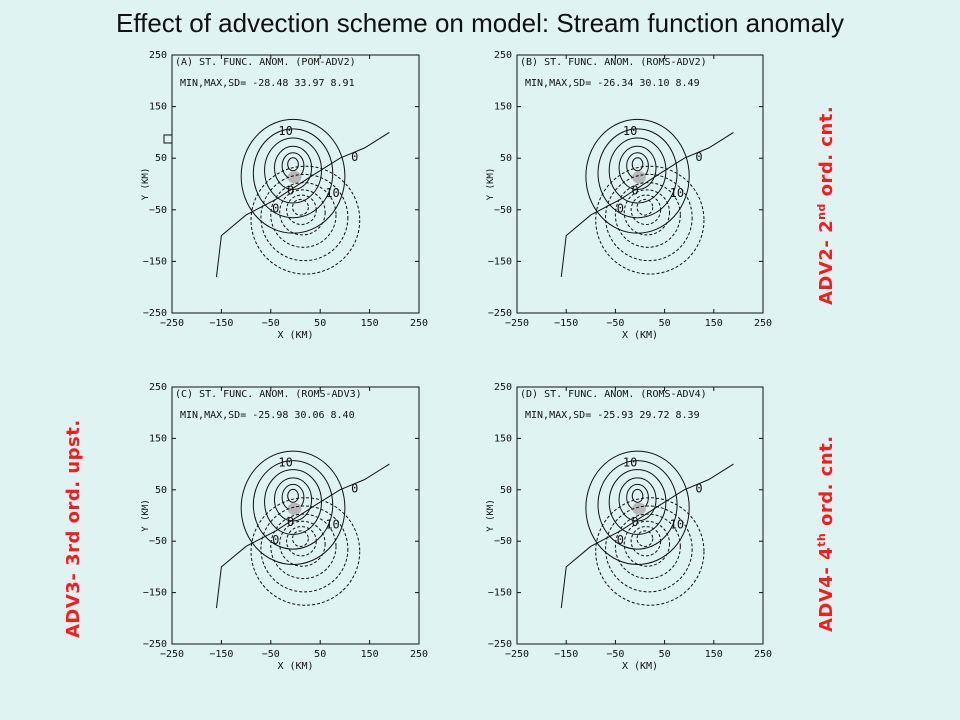 The width and height of the screenshot is (960, 720). Describe the element at coordinates (268, 394) in the screenshot. I see `panel-title: (C) ST. FUNC. ANOM. (ROMS-ADV3)` at that location.